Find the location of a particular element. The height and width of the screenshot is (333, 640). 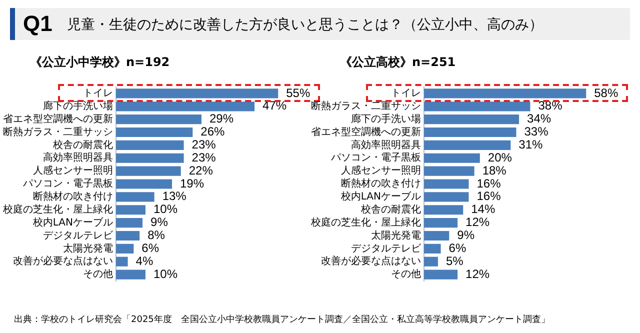

data-label: 22% is located at coordinates (201, 170).